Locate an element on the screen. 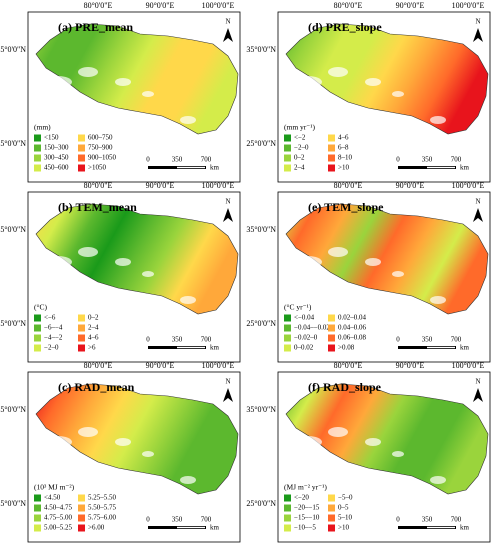  legend-label: −20–−15 is located at coordinates (307, 508).